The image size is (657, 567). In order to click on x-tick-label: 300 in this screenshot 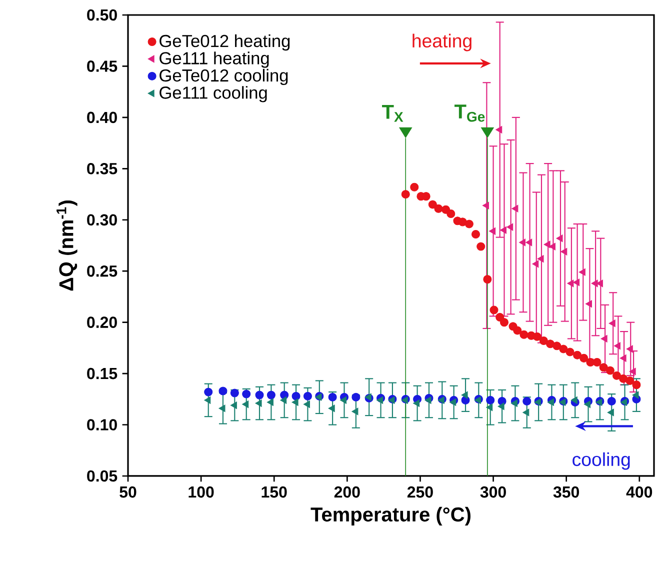, I will do `click(493, 492)`.